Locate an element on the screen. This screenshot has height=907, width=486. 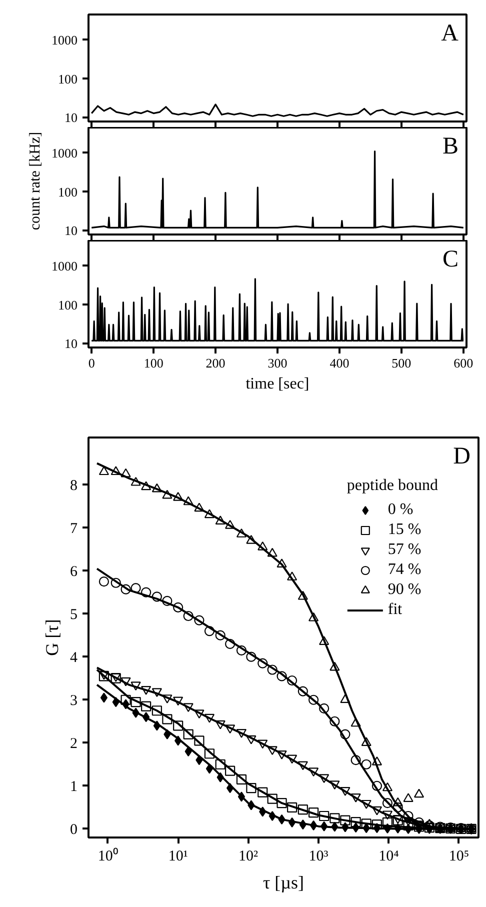
x-tick-label: 10² is located at coordinates (248, 856).